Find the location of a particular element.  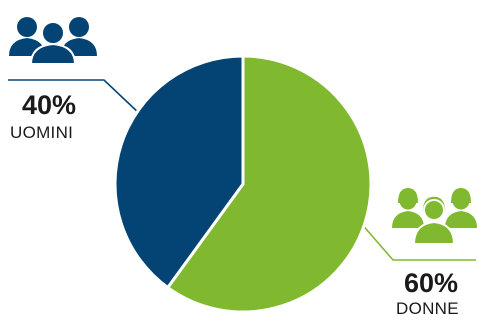

men-group-icon is located at coordinates (53, 41).